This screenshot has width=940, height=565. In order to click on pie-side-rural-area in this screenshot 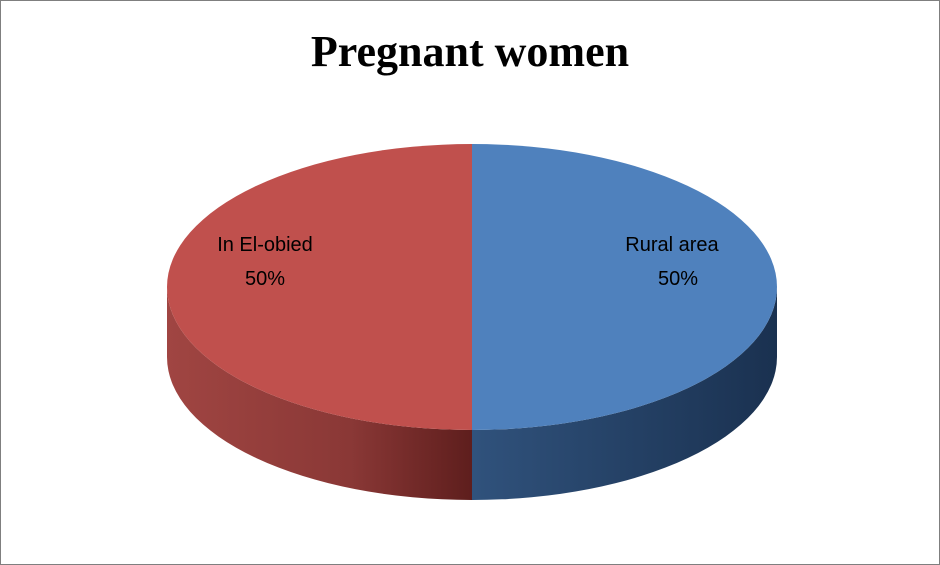, I will do `click(624, 393)`.